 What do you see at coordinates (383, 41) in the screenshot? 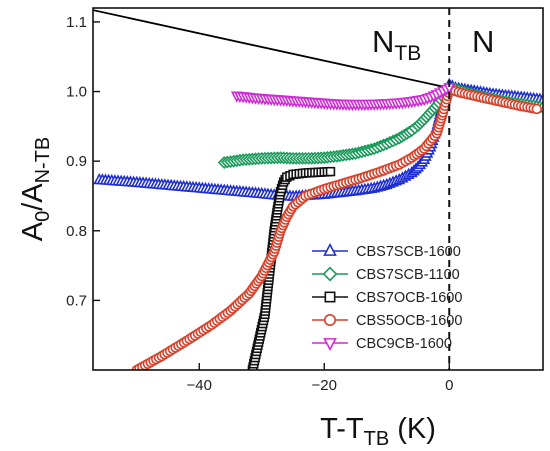
I see `phase-label-ntb-main: N` at bounding box center [383, 41].